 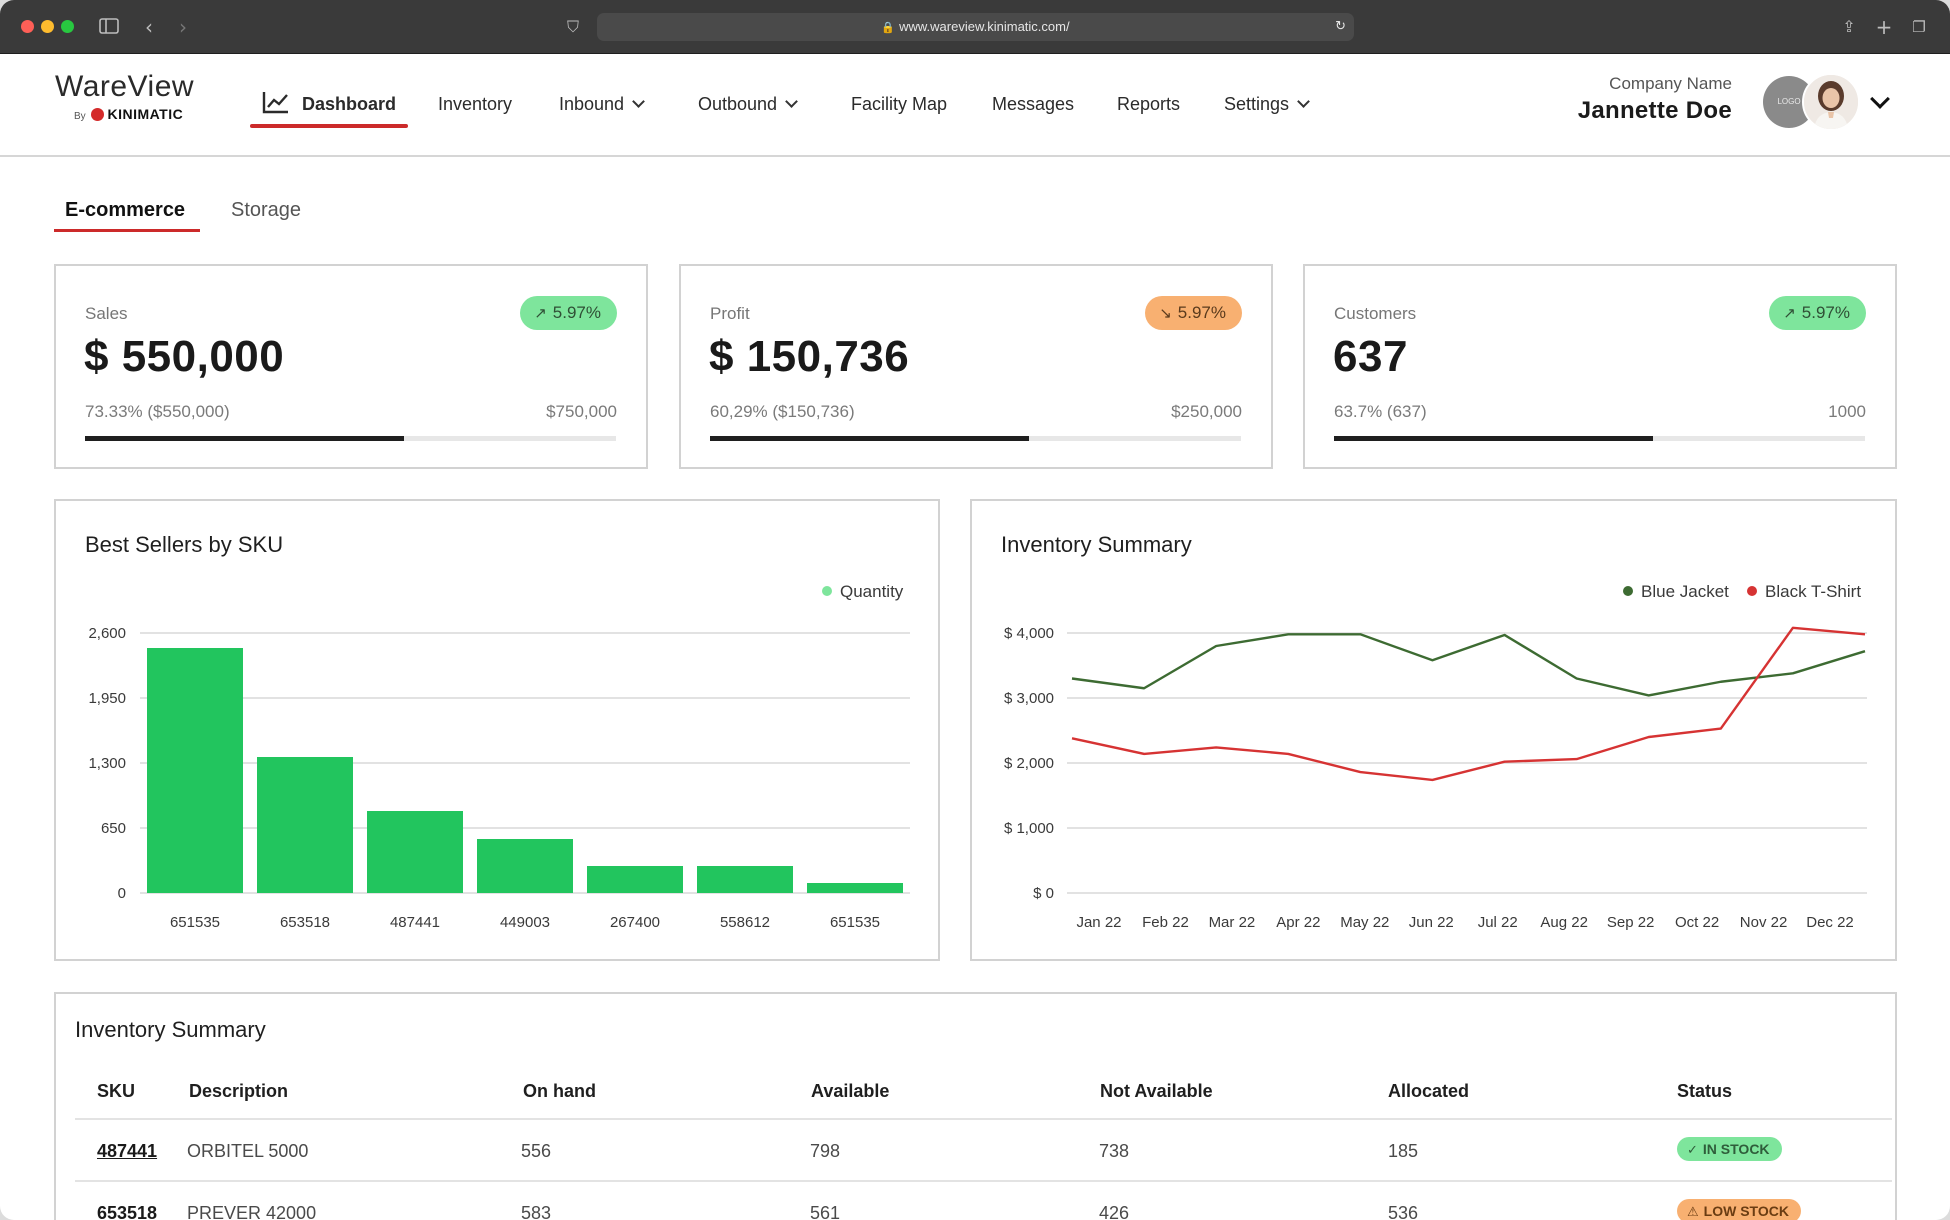 What do you see at coordinates (195, 922) in the screenshot?
I see `x-tick-label: 651535` at bounding box center [195, 922].